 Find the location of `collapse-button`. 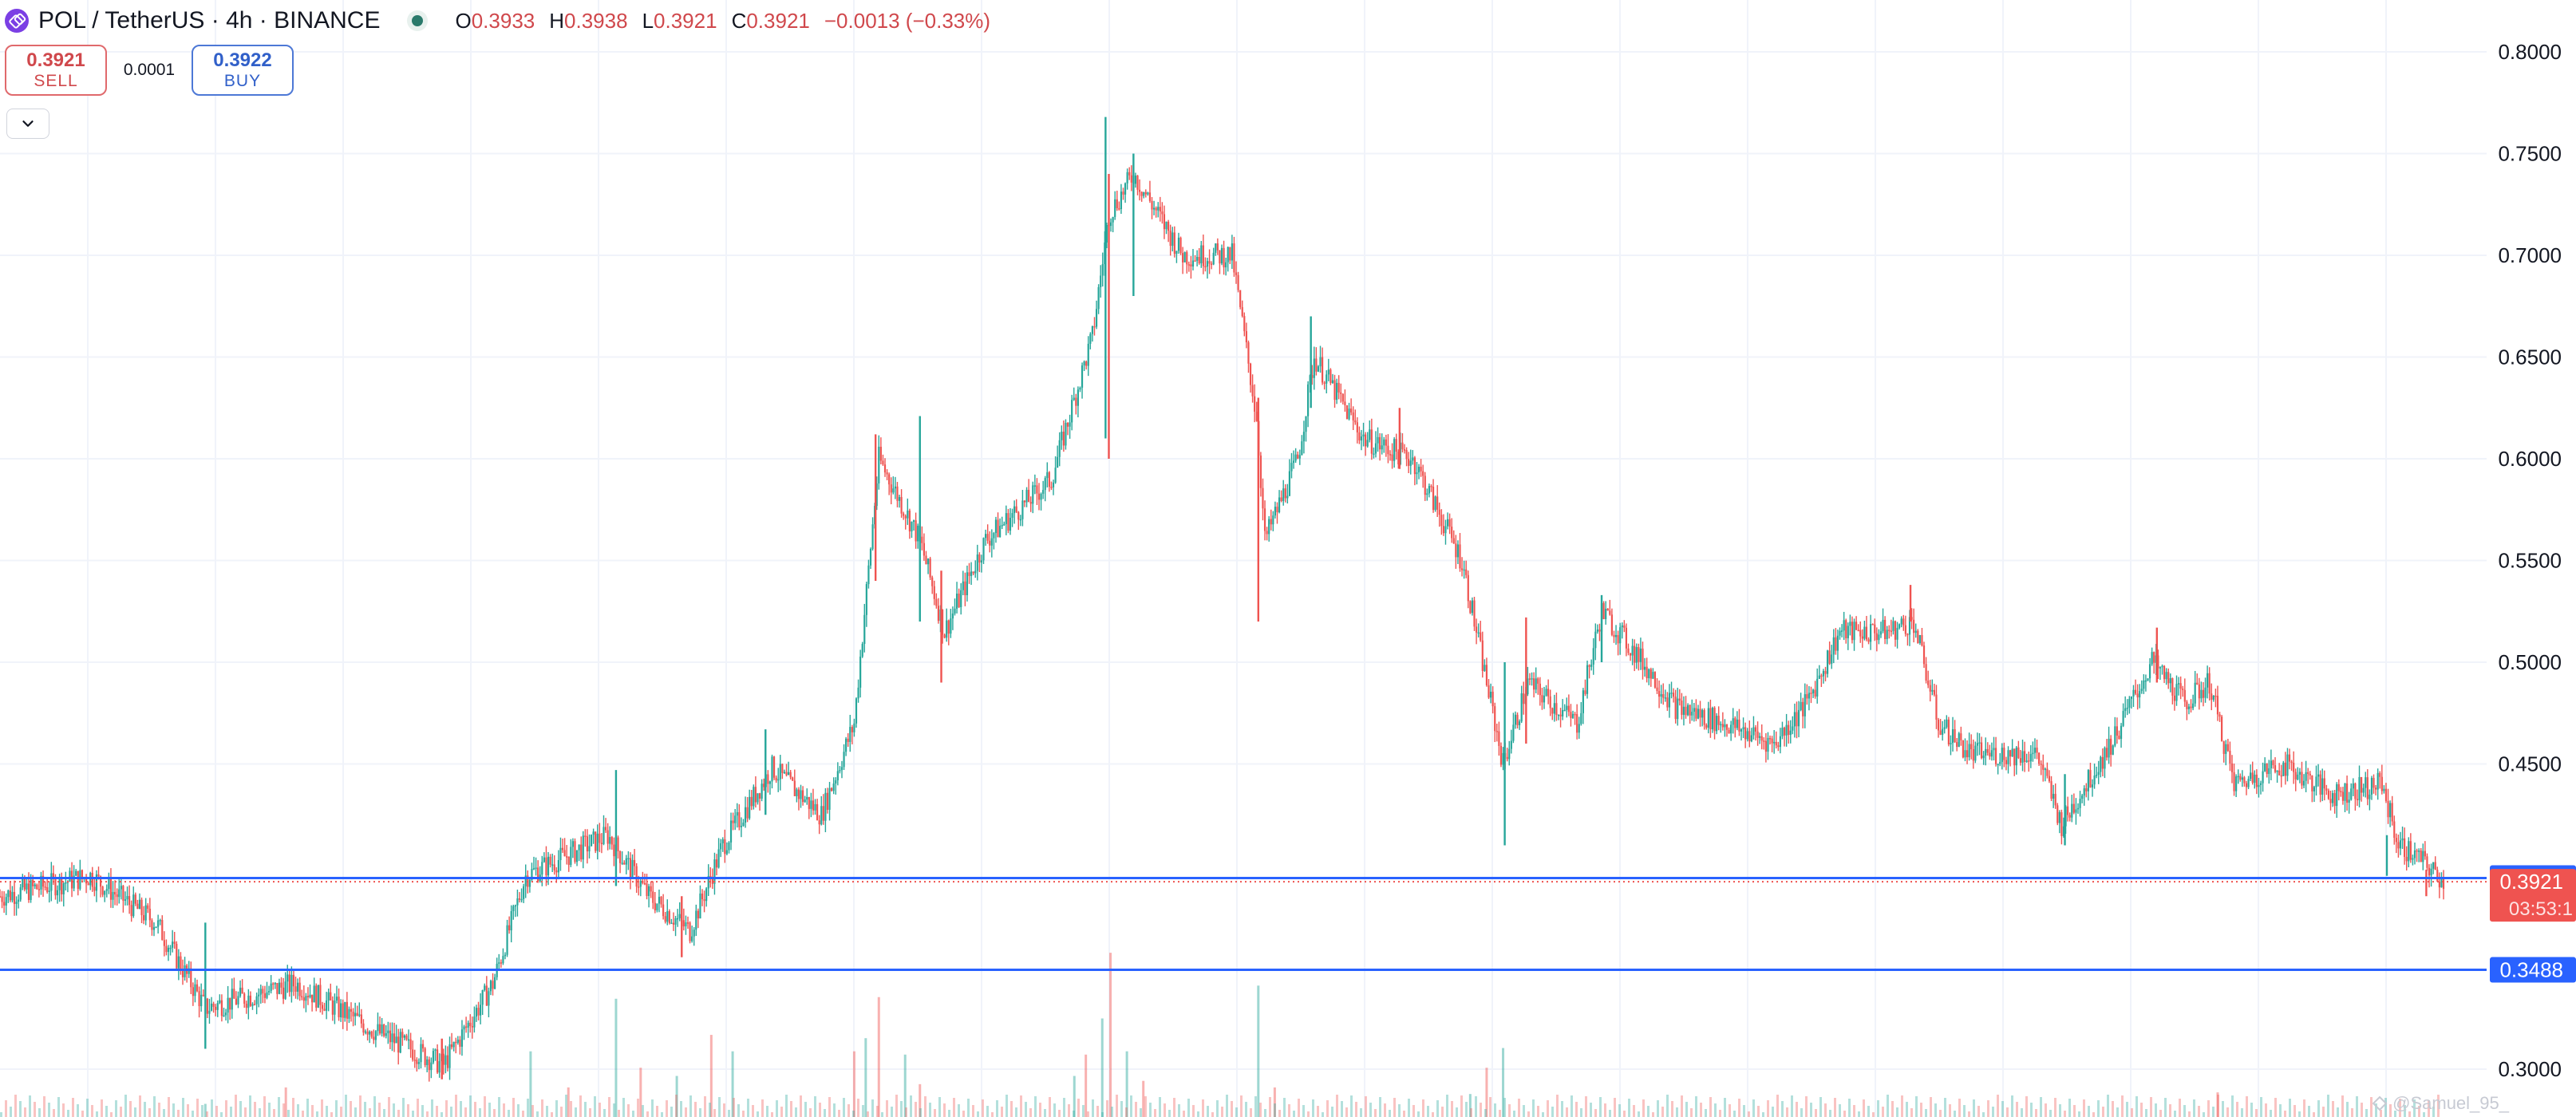

collapse-button is located at coordinates (27, 124).